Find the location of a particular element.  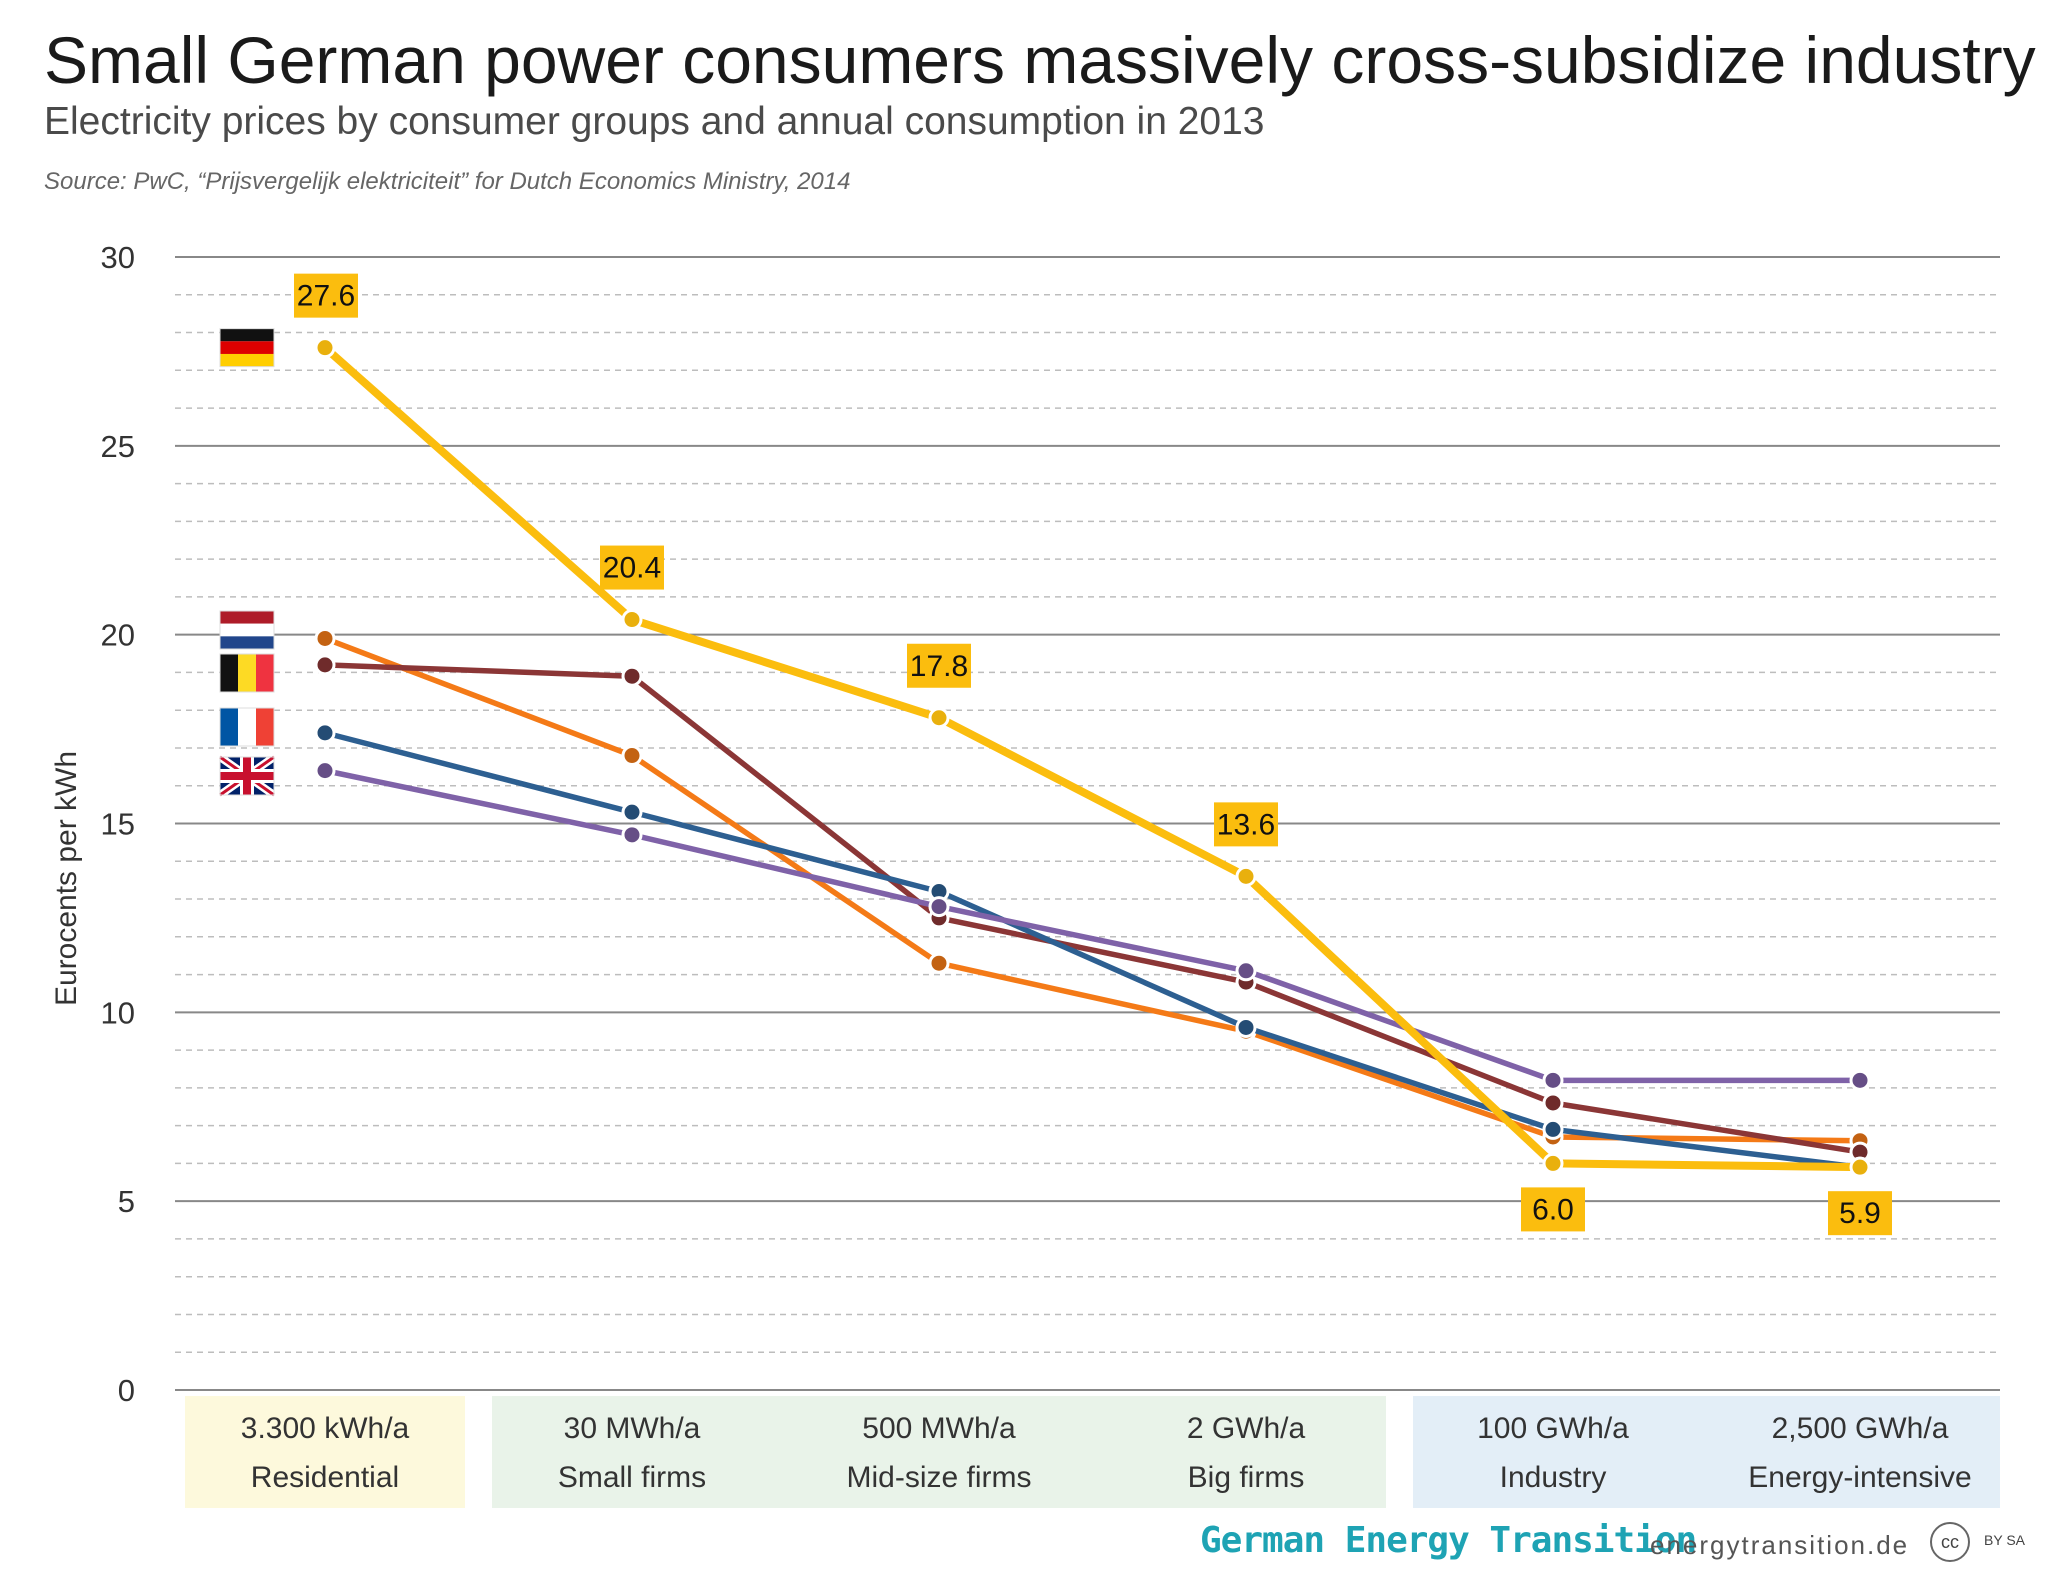

y-tick-label: 30 is located at coordinates (118, 257).